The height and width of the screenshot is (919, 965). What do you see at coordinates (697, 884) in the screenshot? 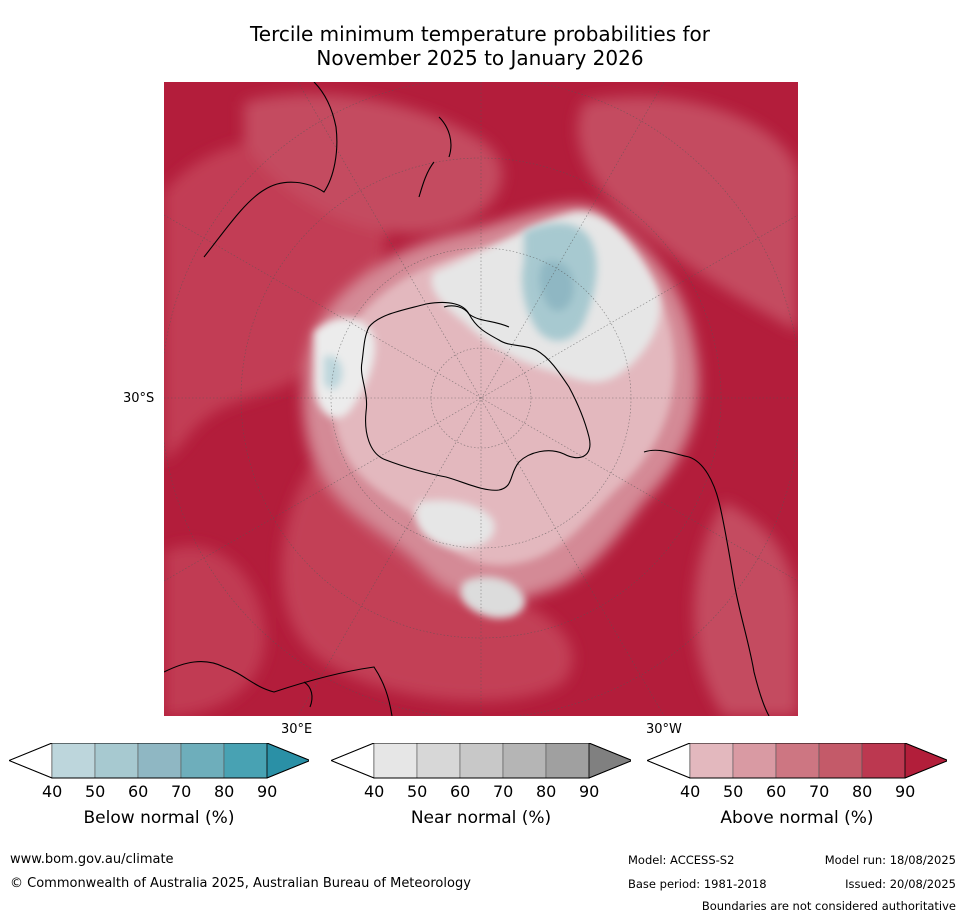
I see `footer-base-period: Base period: 1981-2018` at bounding box center [697, 884].